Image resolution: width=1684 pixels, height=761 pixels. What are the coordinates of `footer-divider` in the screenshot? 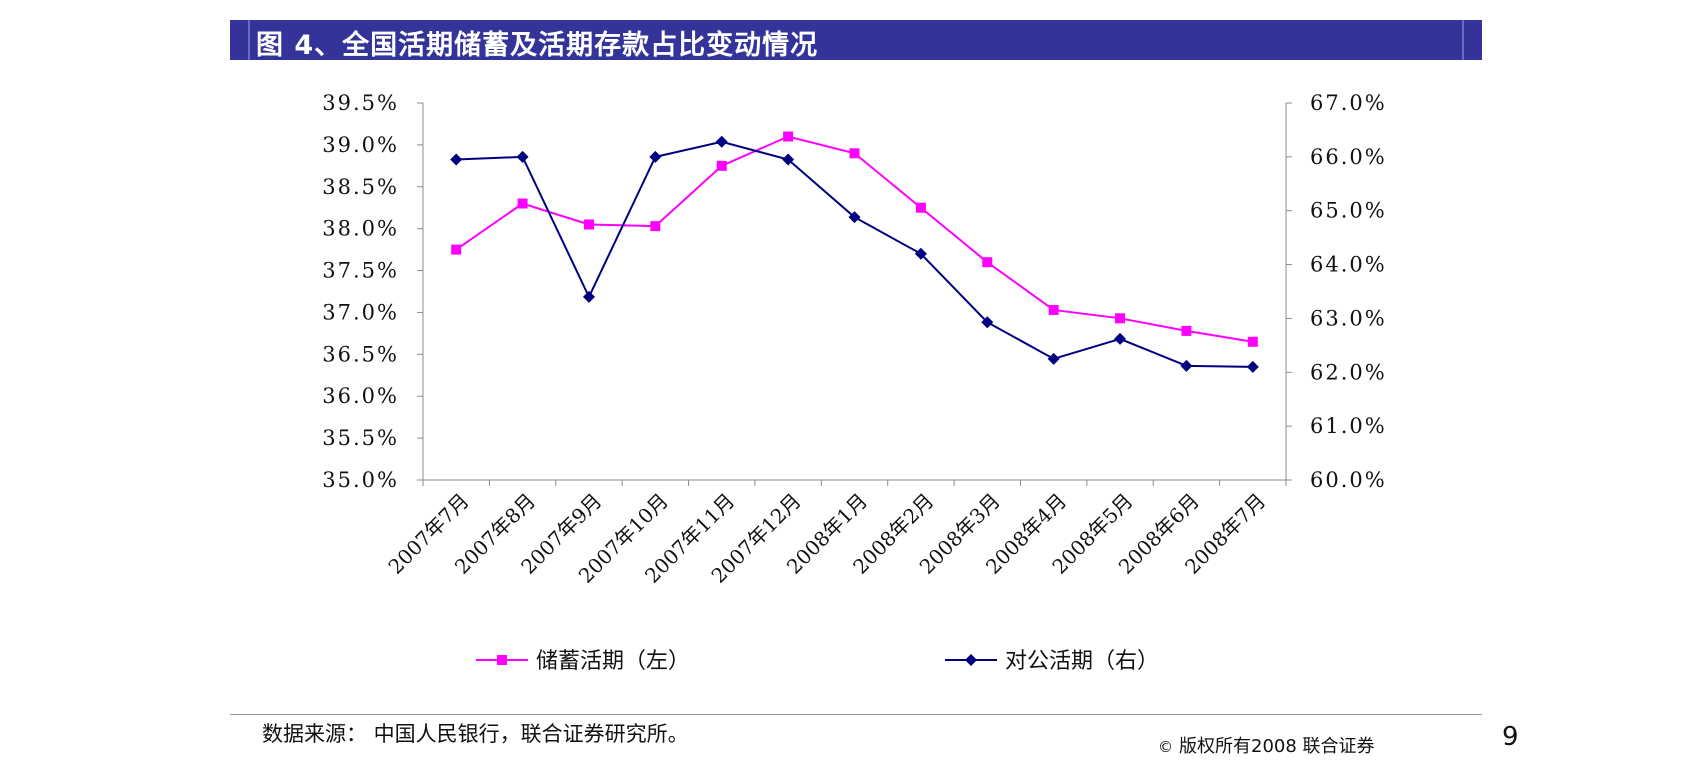 It's located at (856, 714).